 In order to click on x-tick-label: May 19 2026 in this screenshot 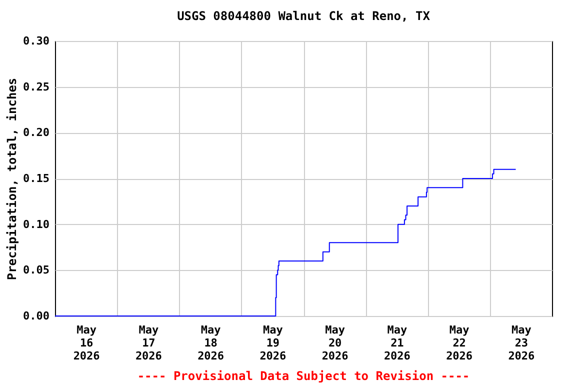, I will do `click(273, 343)`.